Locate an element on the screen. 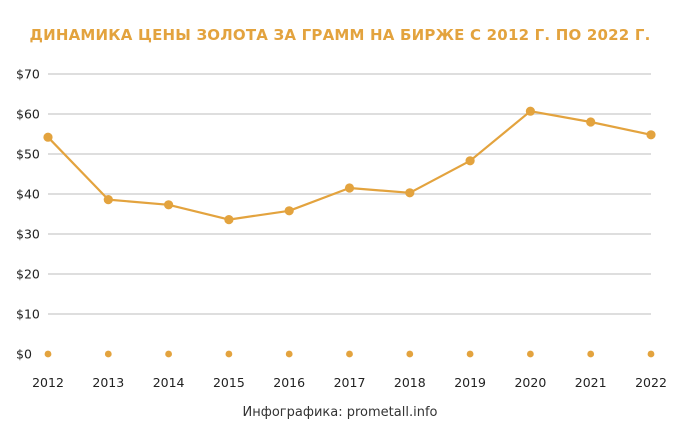 This screenshot has width=680, height=440. x-tick-label: 2018 is located at coordinates (410, 382).